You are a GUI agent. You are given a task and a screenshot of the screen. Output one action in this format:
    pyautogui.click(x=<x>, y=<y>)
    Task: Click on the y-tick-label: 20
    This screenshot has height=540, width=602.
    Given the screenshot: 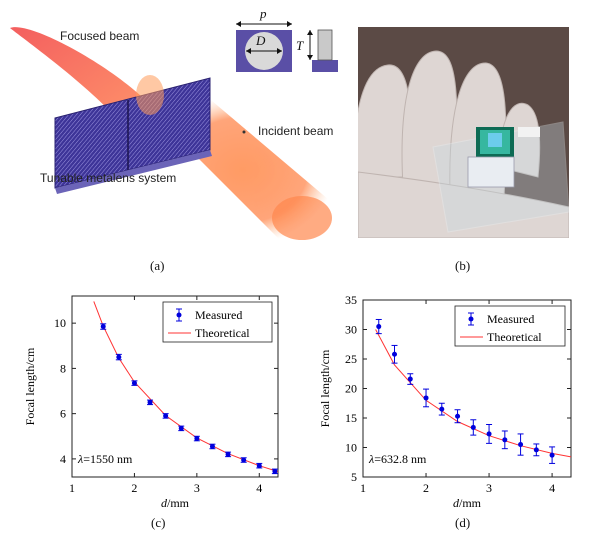 What is the action you would take?
    pyautogui.click(x=351, y=389)
    